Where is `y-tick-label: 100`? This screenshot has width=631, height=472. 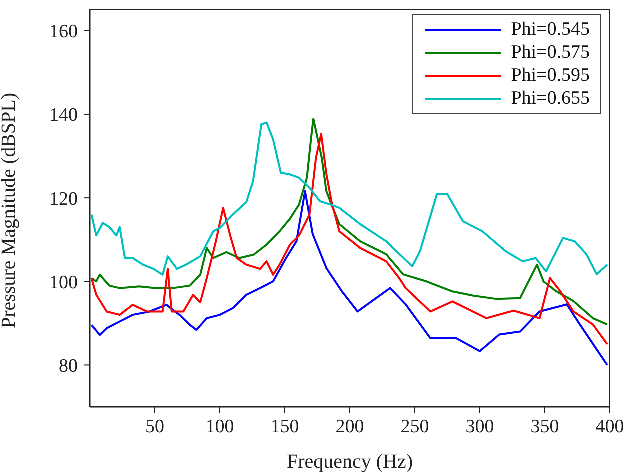 y-tick-label: 100 is located at coordinates (64, 283).